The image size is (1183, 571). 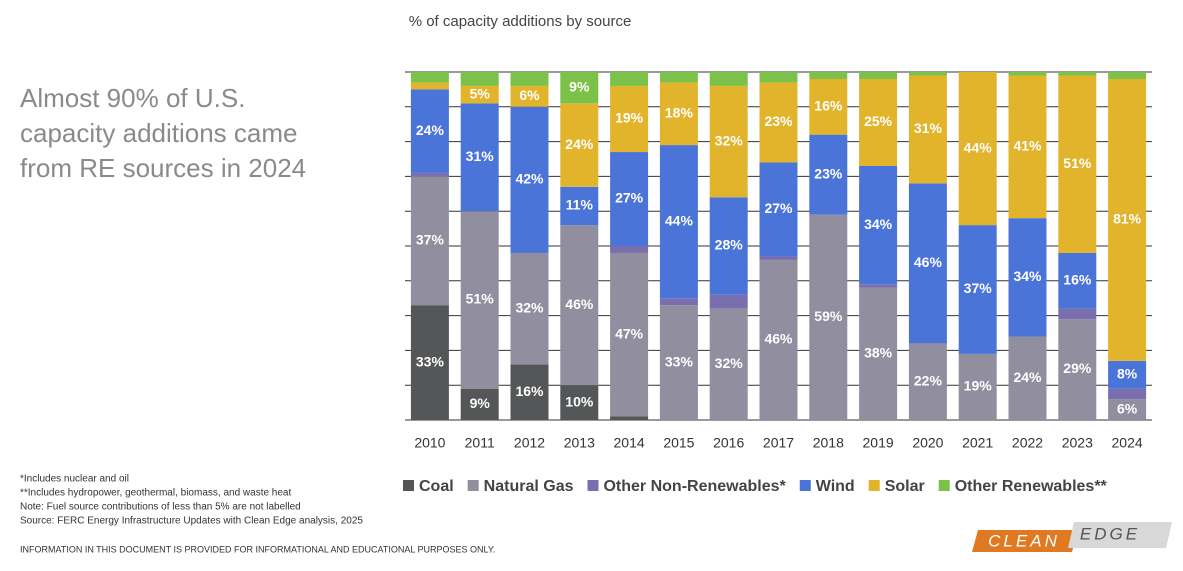 I want to click on headline: capacity additions came, so click(x=158, y=133).